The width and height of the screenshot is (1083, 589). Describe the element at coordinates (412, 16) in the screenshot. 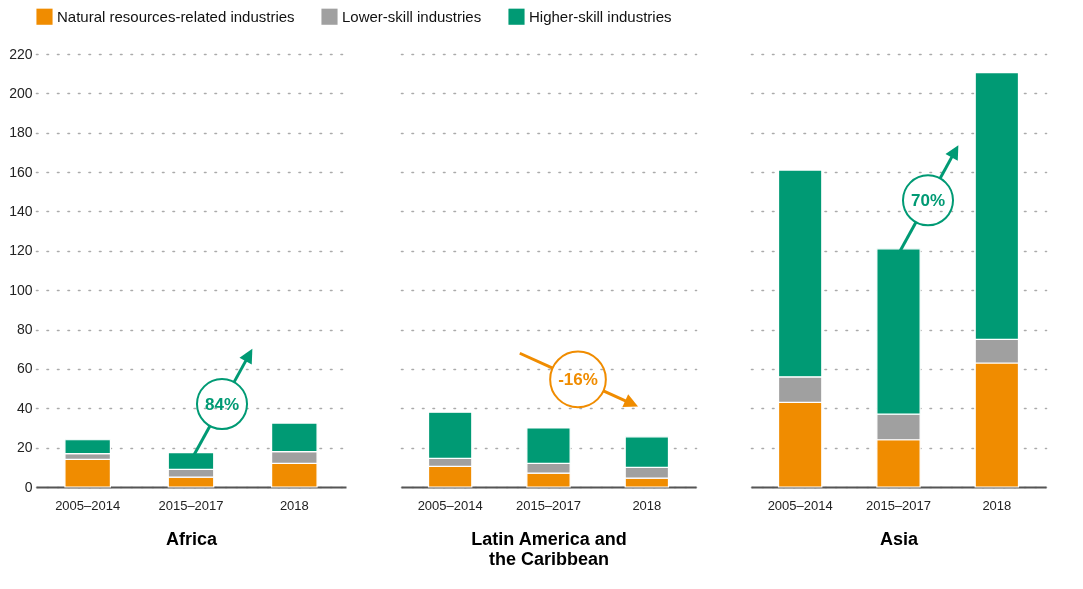

I see `legend-label: Lower-skill industries` at that location.